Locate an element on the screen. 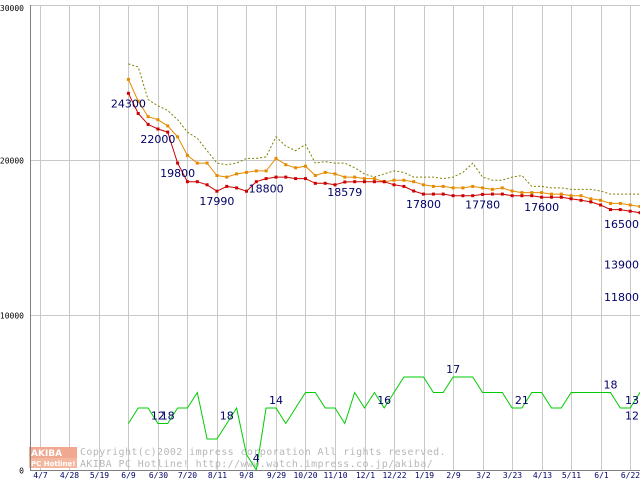 The image size is (640, 480). data-label-low: 18579 is located at coordinates (344, 192).